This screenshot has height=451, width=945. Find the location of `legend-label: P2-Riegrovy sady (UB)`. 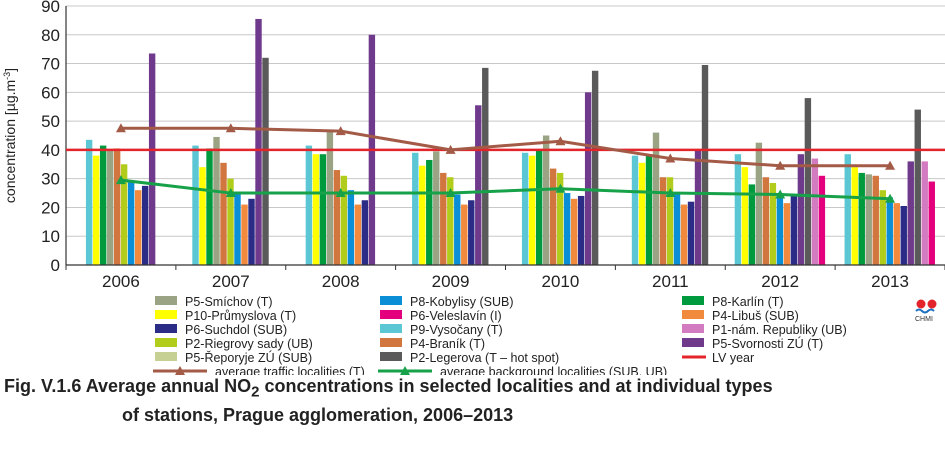

legend-label: P2-Riegrovy sady (UB) is located at coordinates (249, 344).